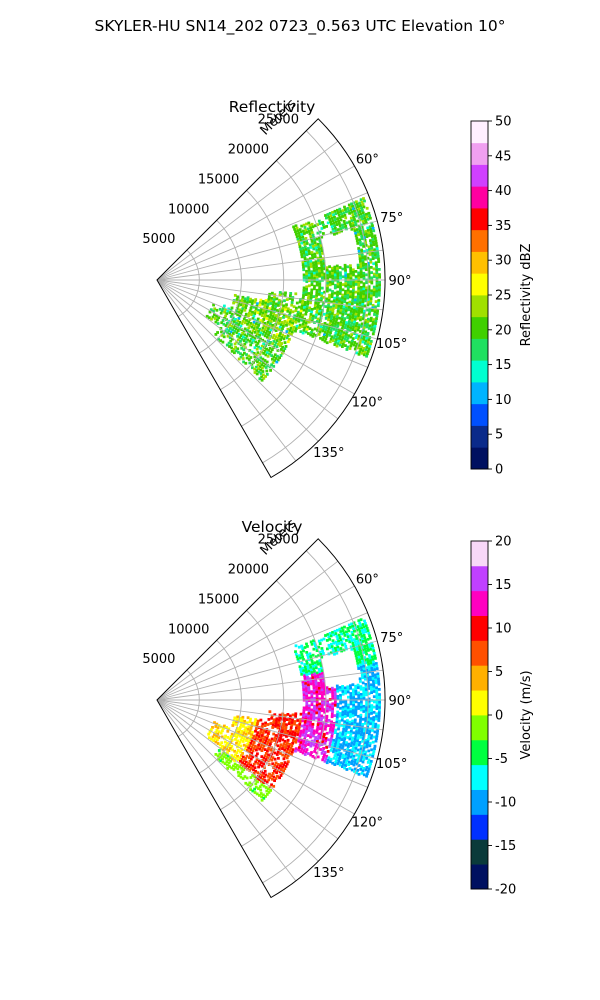 The image size is (600, 1000). I want to click on range-tick-label: 10000, so click(188, 629).